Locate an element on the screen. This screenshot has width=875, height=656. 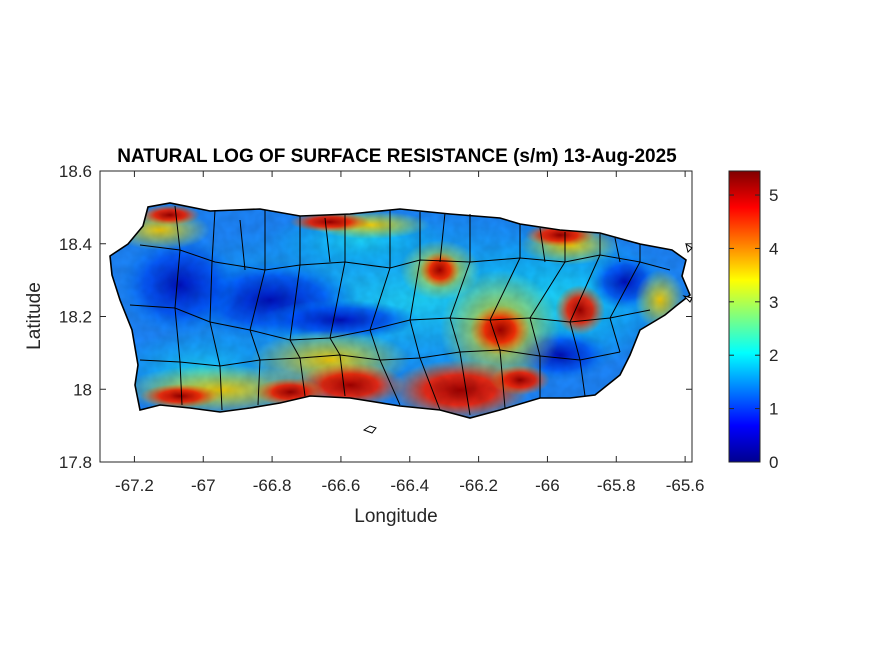
x-tick-label: -65.6 is located at coordinates (685, 485).